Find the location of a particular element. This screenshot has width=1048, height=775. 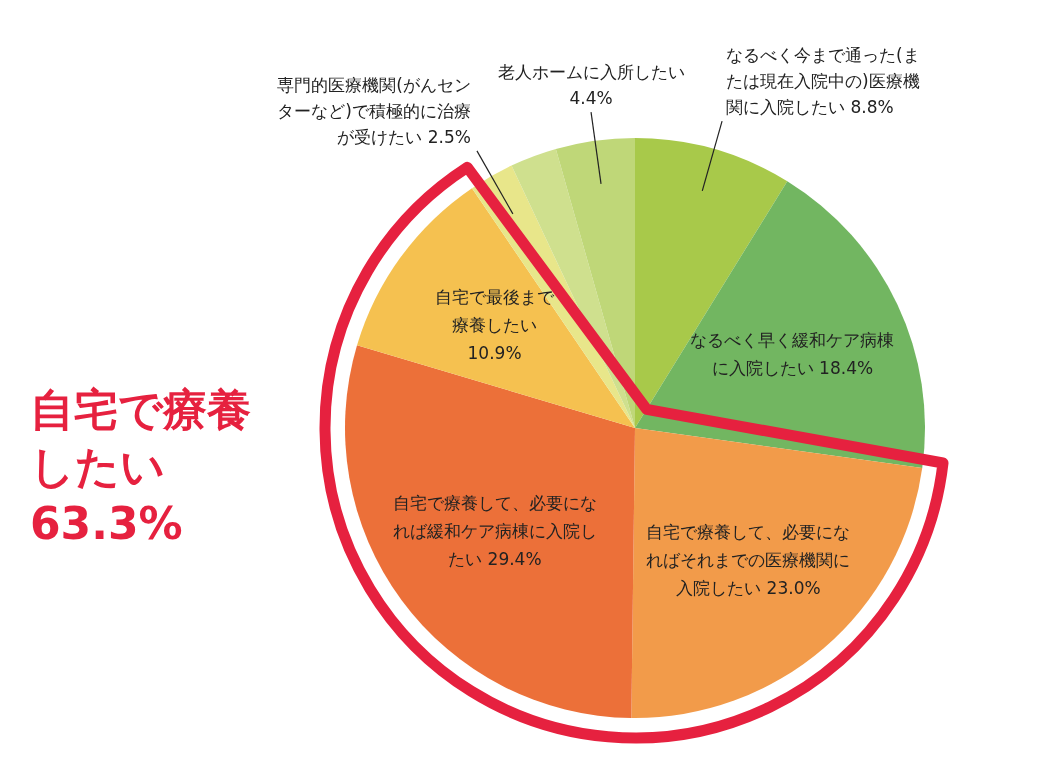

slice-label: 老人ホームに入所したい is located at coordinates (591, 72).